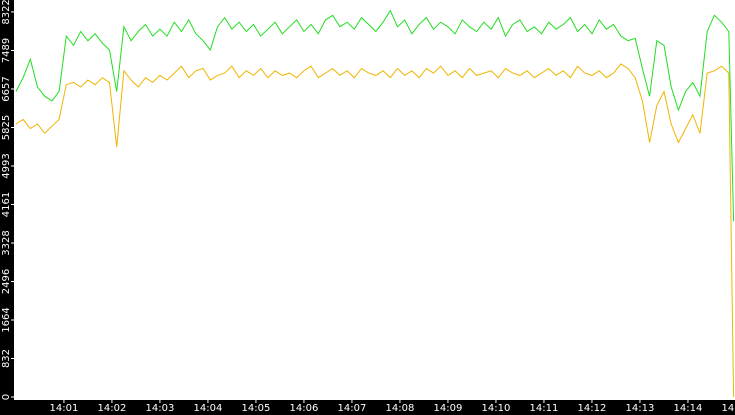  What do you see at coordinates (6, 50) in the screenshot?
I see `y-tick-label: 7489` at bounding box center [6, 50].